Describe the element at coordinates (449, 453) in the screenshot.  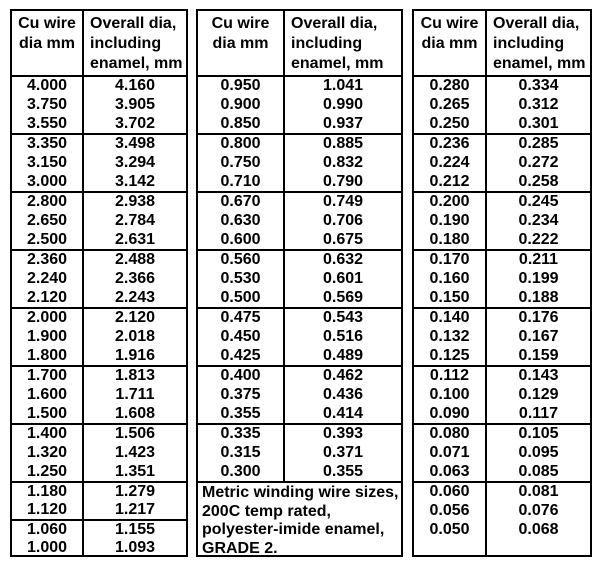
I see `cu-dia-group-cell: 0.080 0.071 0.063` at that location.